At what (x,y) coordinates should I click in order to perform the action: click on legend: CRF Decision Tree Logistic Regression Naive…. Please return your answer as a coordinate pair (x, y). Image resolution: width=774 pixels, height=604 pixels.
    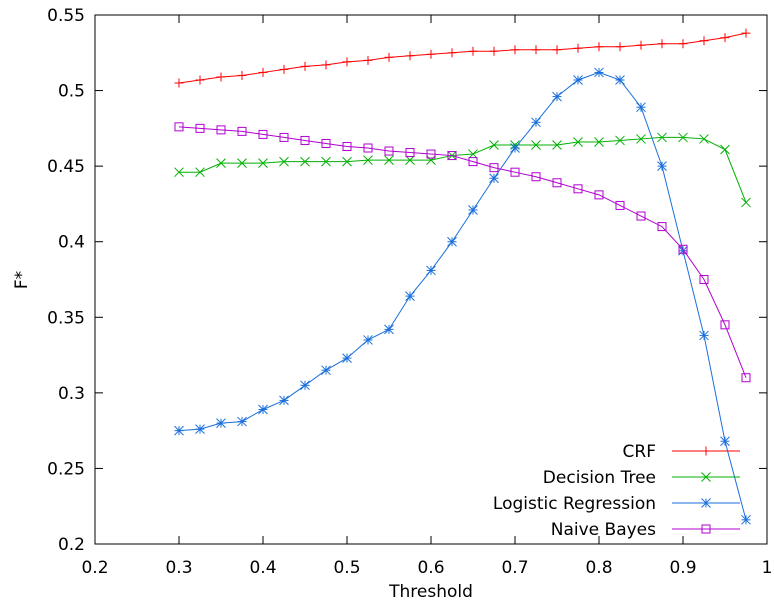
    Looking at the image, I should click on (616, 491).